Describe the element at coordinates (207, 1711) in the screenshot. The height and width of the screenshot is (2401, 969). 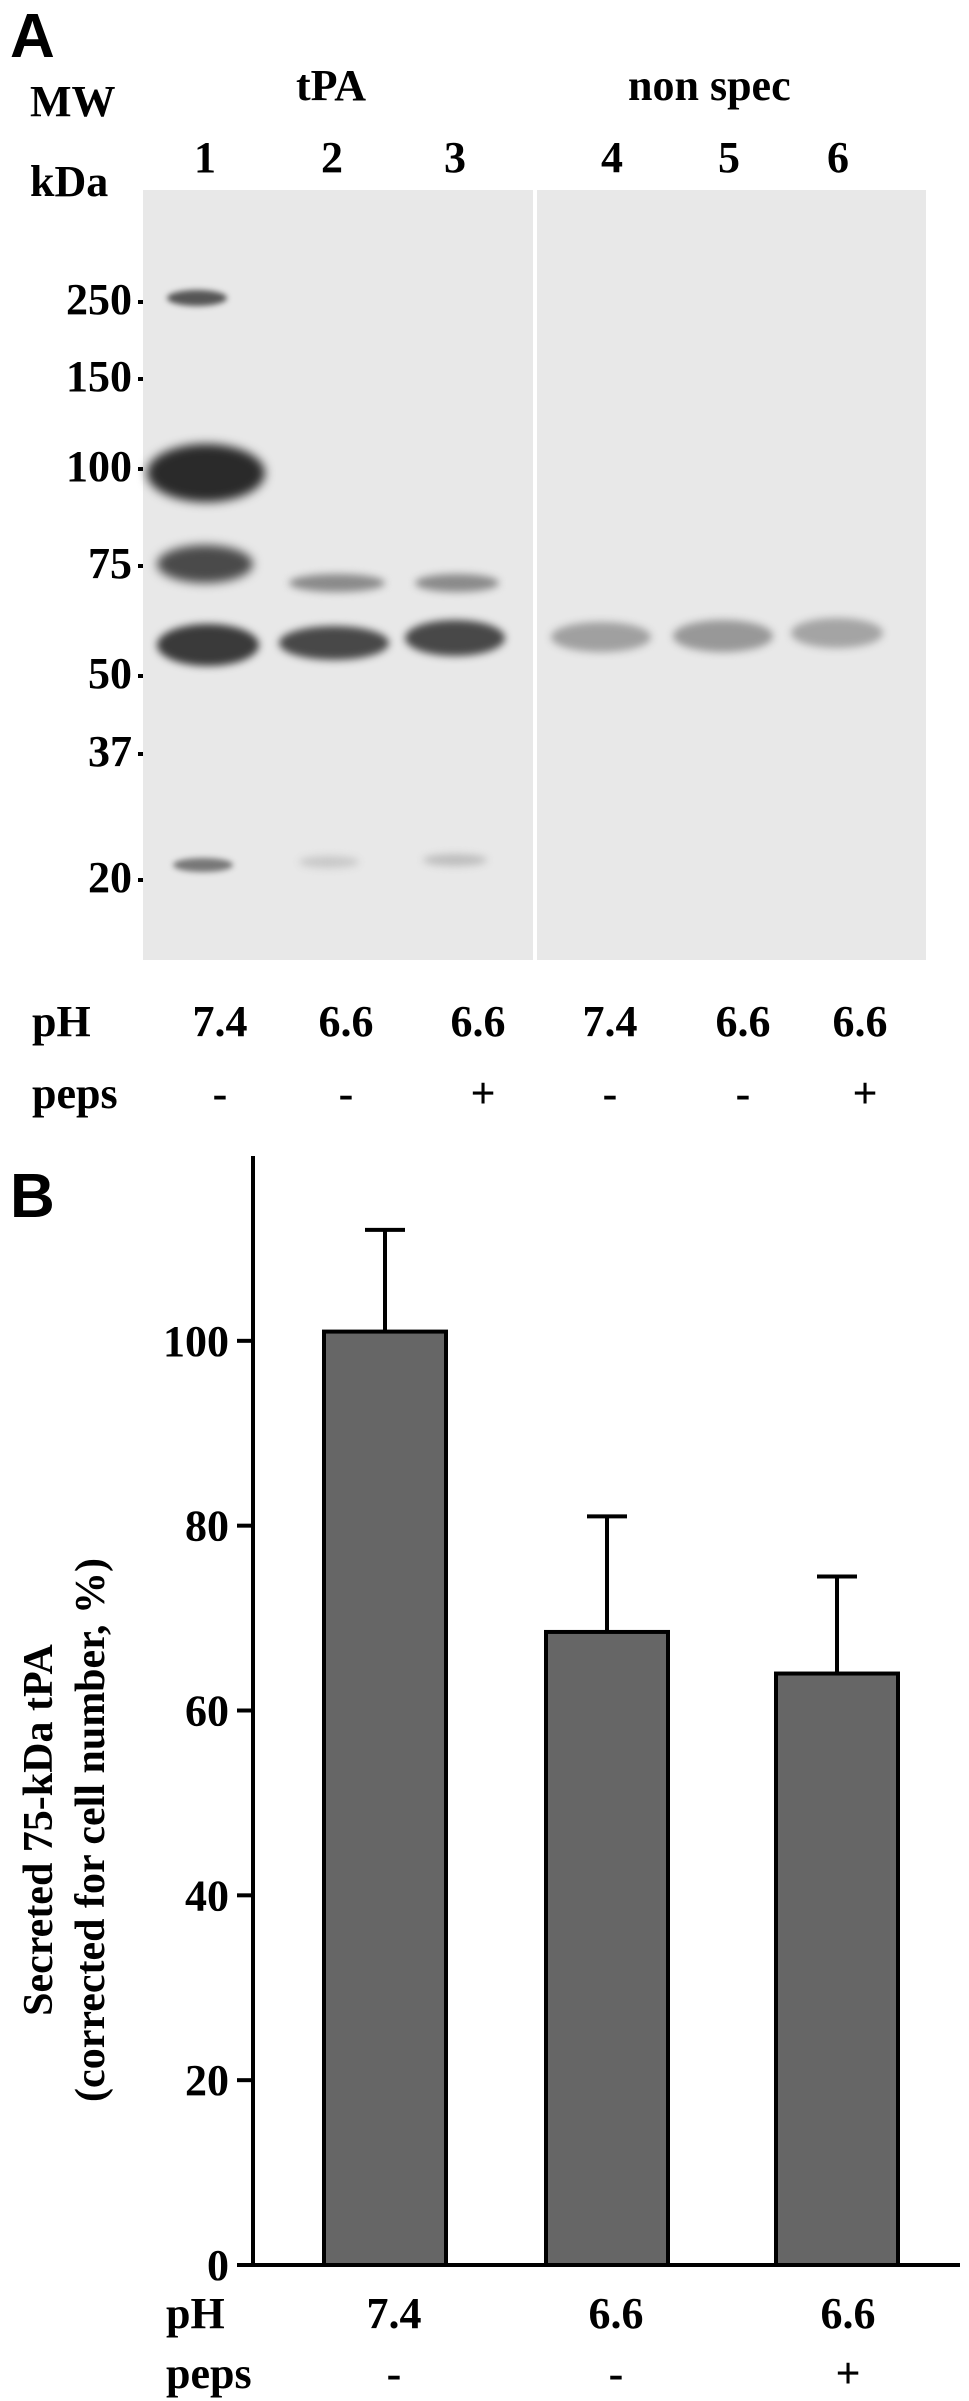
I see `y-tick-label: 60` at that location.